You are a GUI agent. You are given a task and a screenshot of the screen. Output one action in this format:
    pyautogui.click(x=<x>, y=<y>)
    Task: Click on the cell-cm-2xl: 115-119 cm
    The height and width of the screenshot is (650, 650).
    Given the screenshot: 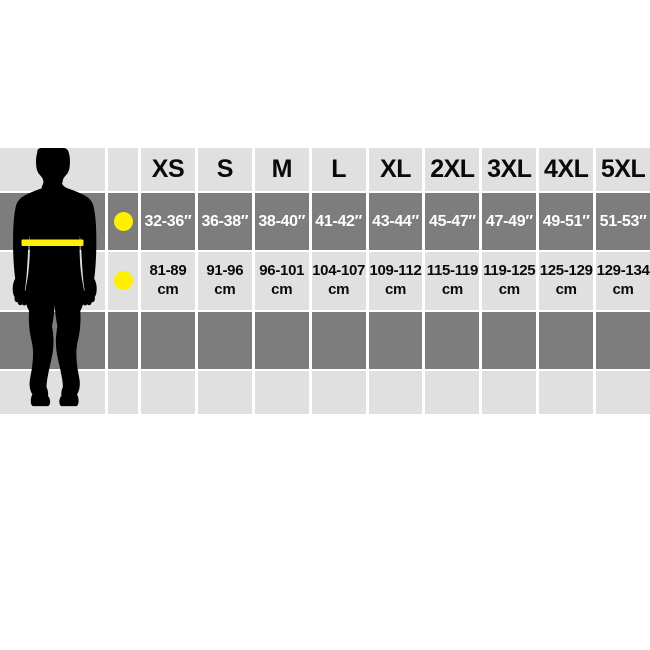 What is the action you would take?
    pyautogui.click(x=452, y=281)
    